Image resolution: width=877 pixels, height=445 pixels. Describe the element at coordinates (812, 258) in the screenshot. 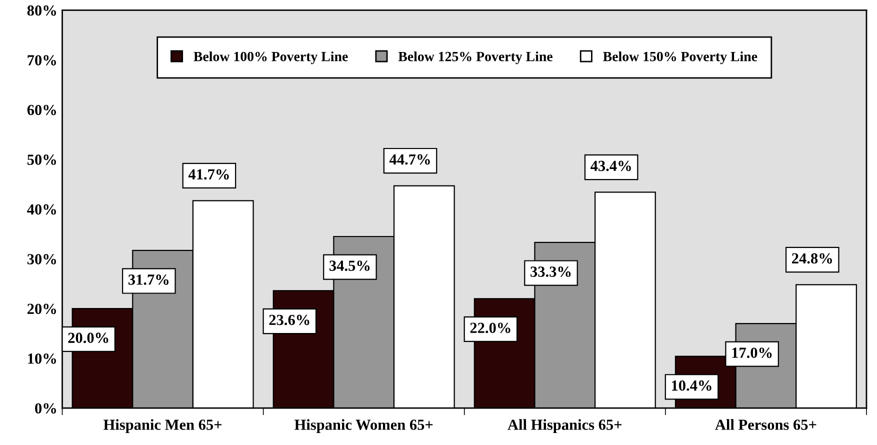

I see `data-label: 24.8%` at that location.